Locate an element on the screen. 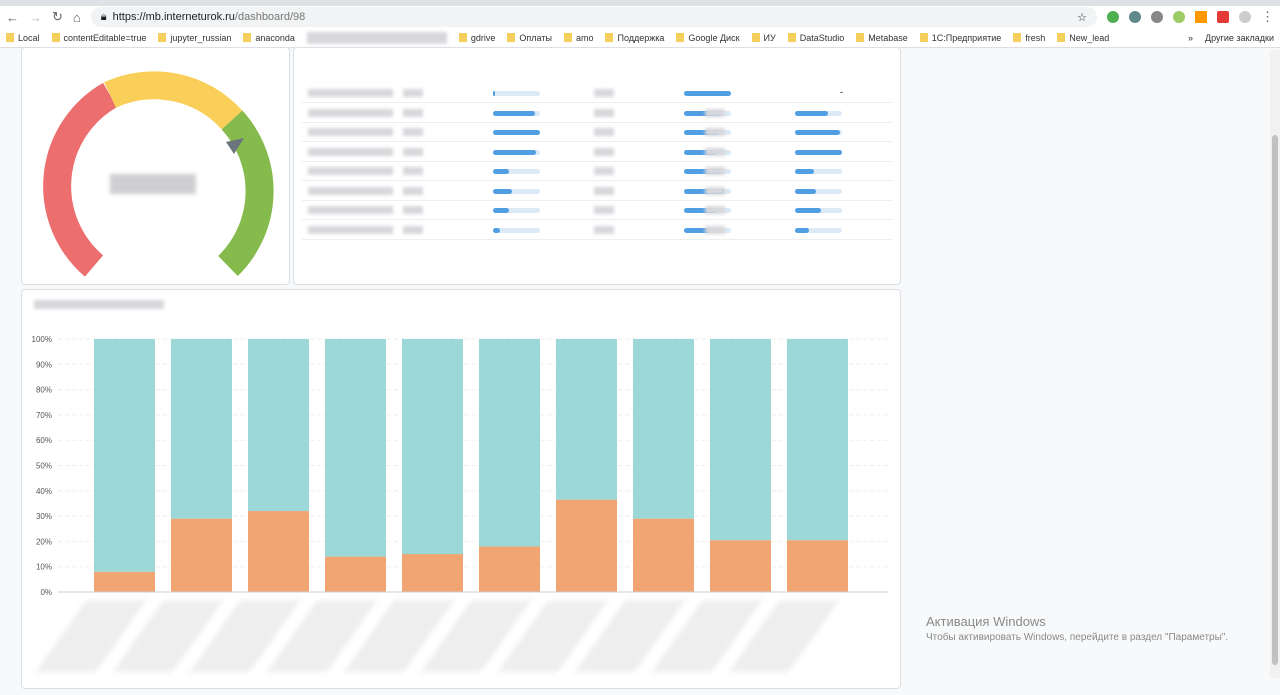 The image size is (1280, 695). bookmark-item: Поддержка is located at coordinates (634, 38).